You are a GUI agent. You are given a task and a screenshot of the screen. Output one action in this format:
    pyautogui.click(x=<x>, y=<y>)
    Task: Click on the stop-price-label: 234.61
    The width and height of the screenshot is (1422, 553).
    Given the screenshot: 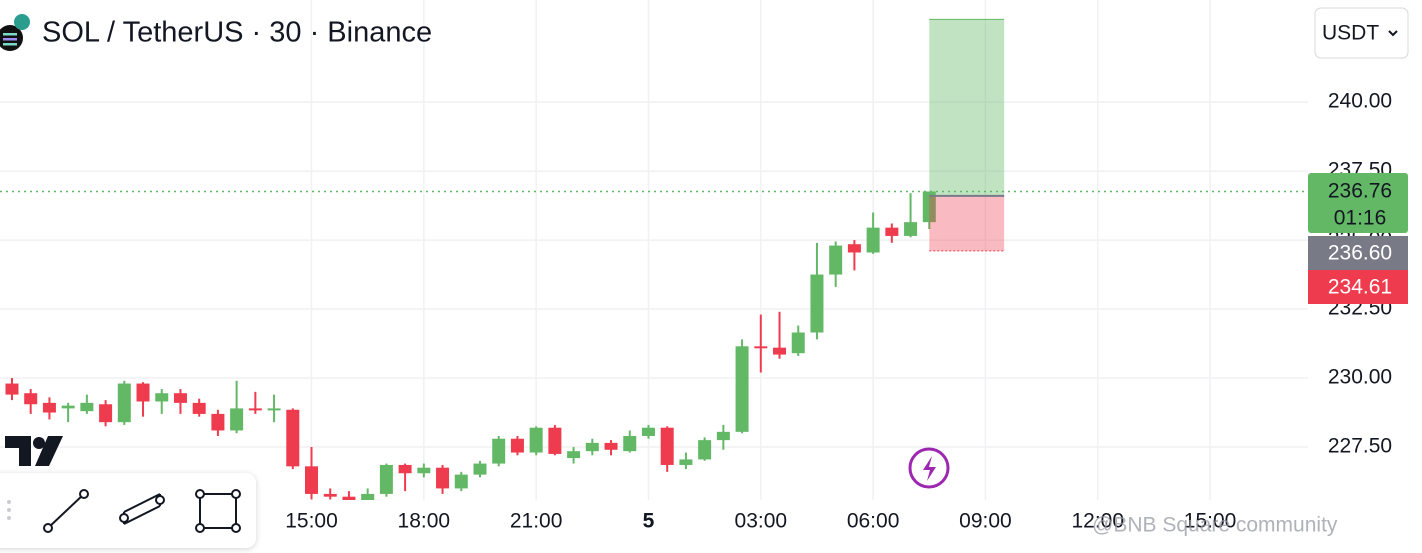 What is the action you would take?
    pyautogui.click(x=1360, y=287)
    